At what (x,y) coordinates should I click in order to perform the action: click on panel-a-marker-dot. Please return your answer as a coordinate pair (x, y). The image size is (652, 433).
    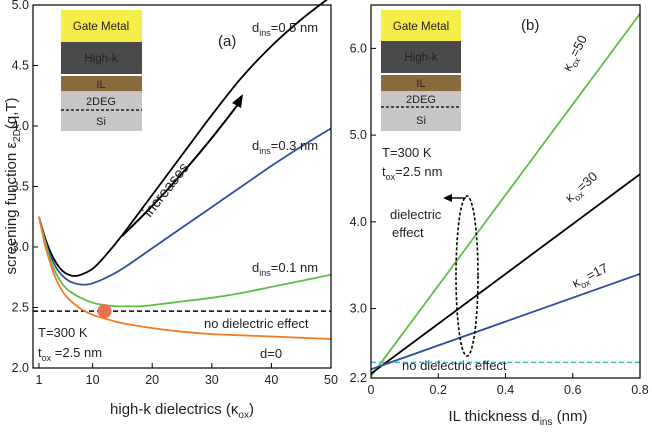
    Looking at the image, I should click on (104, 311).